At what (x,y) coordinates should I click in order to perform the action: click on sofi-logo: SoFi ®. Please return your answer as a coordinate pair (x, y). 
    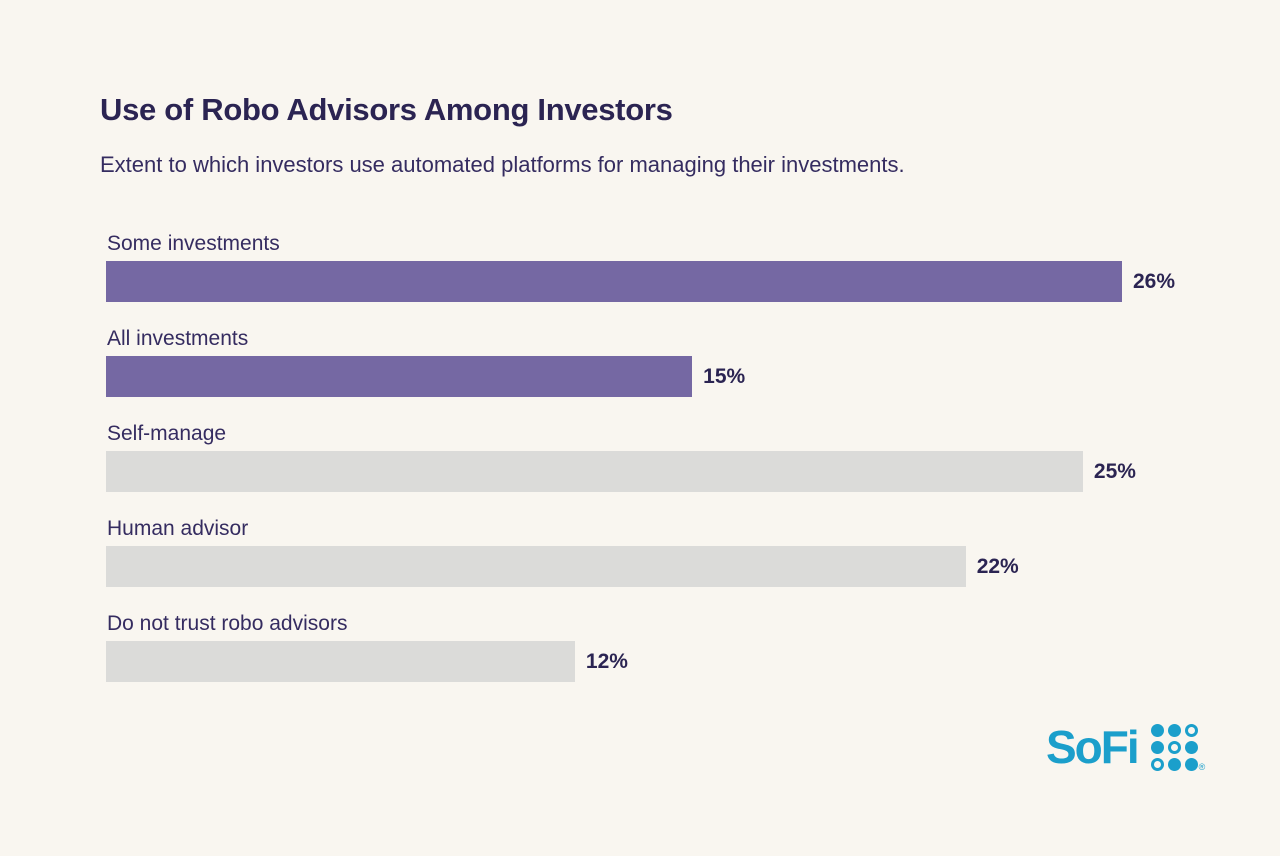
    Looking at the image, I should click on (1125, 747).